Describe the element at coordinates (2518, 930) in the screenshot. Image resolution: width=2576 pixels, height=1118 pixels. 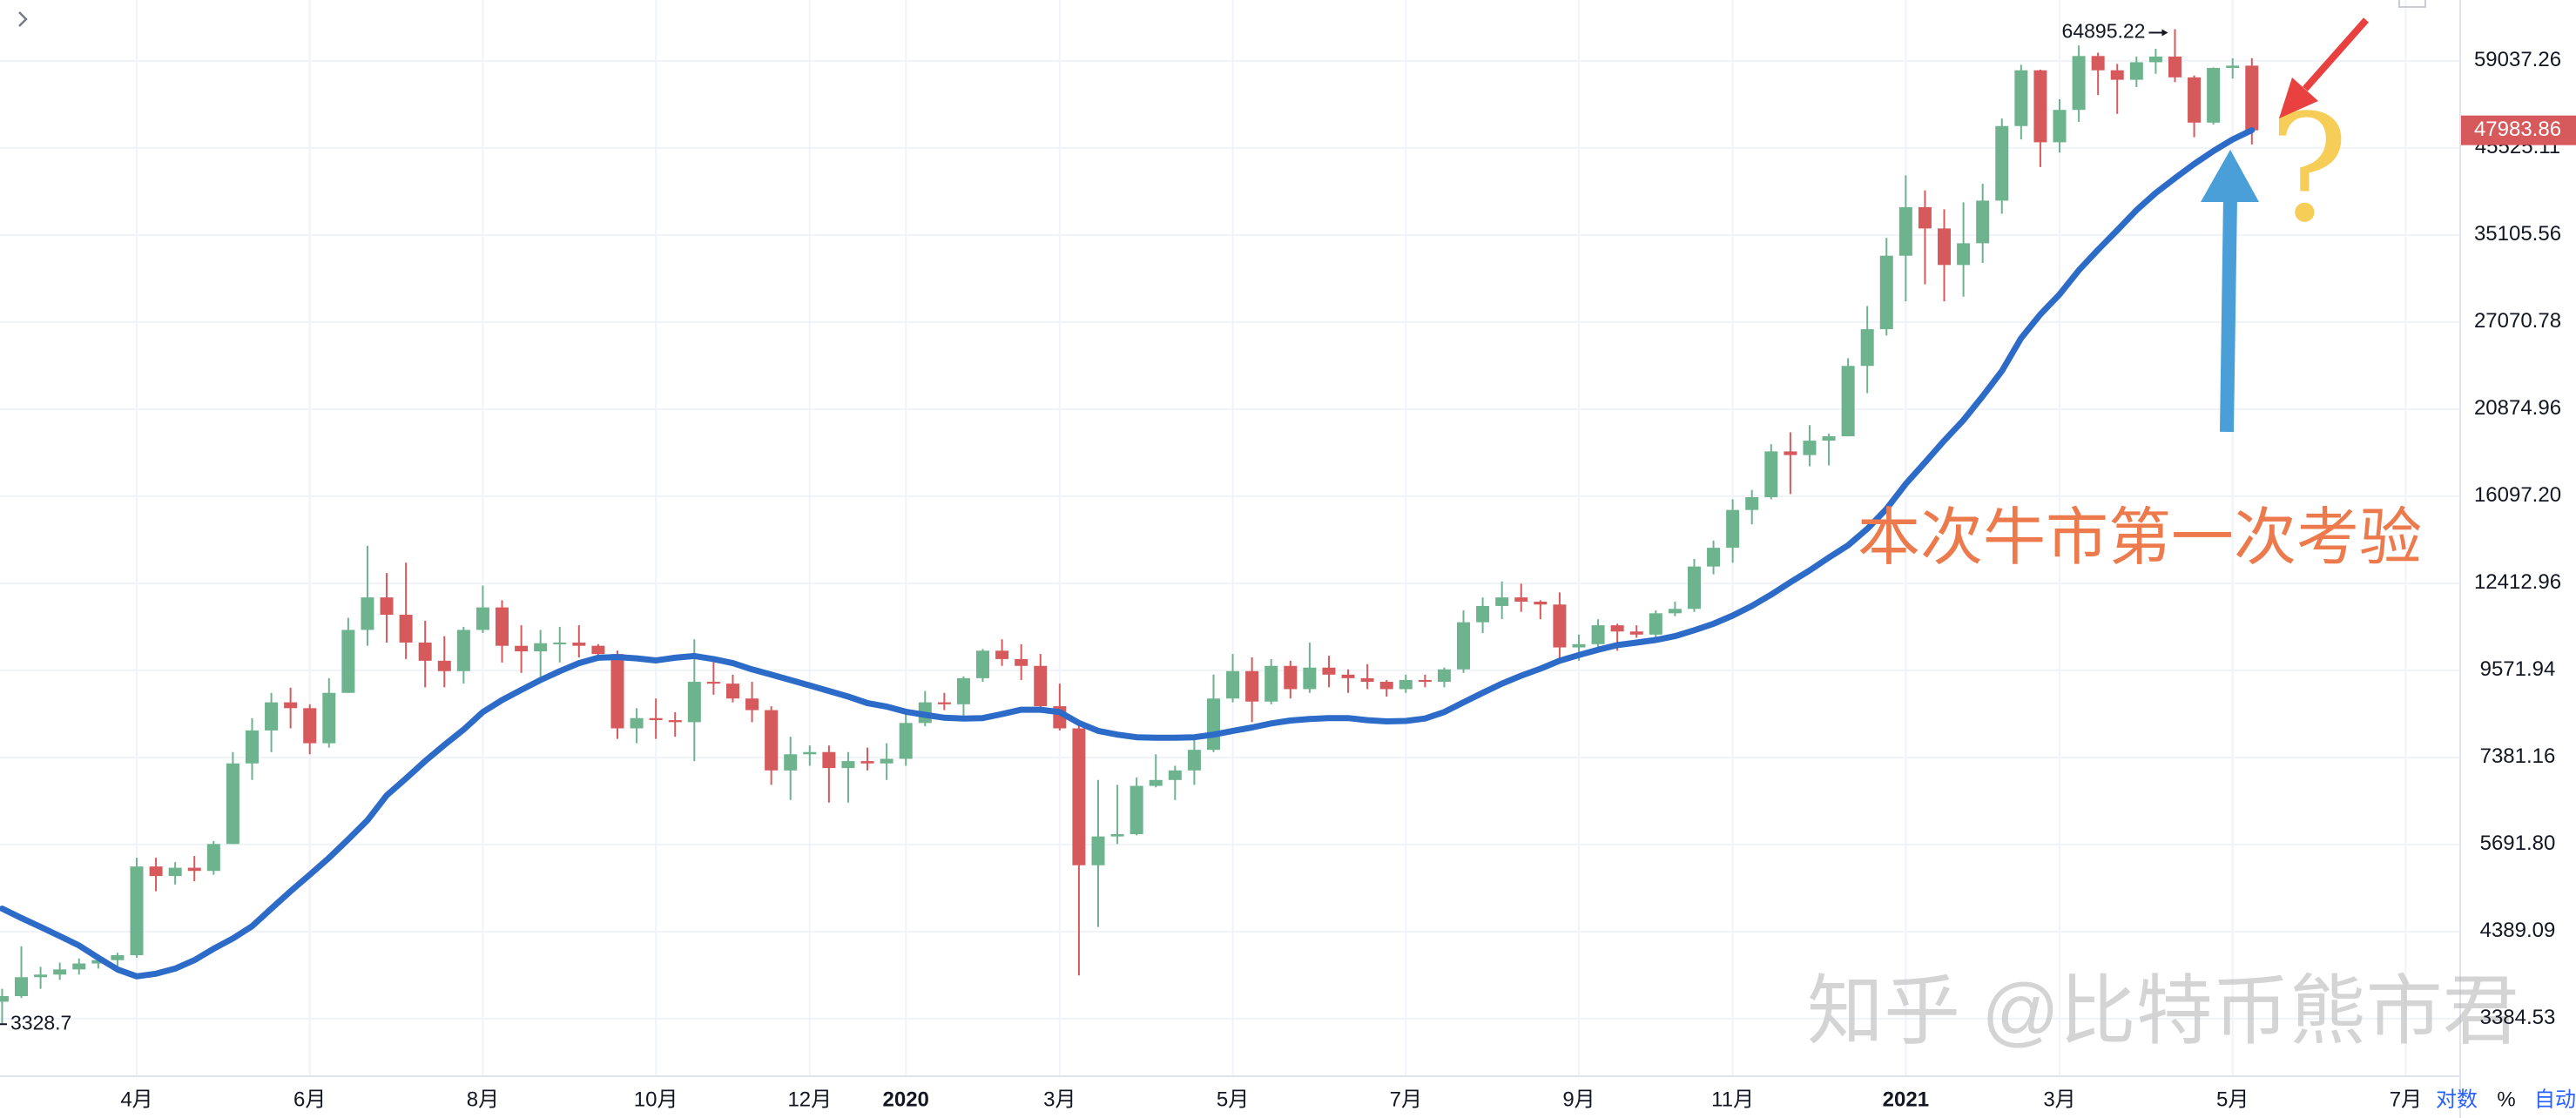
I see `y-tick-label: 4389.09` at that location.